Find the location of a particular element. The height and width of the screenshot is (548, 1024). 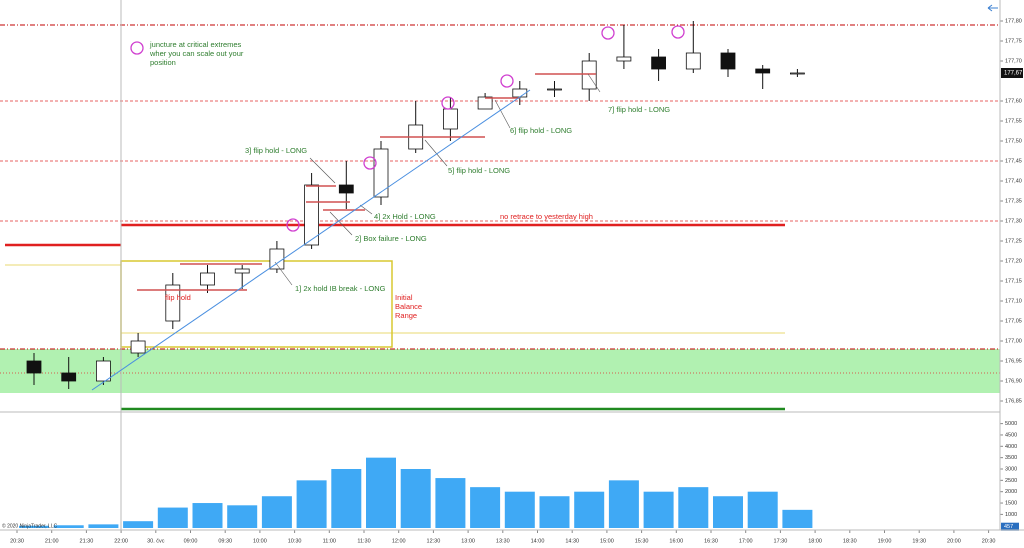

x-tick-label: 12:00 is located at coordinates (399, 541).